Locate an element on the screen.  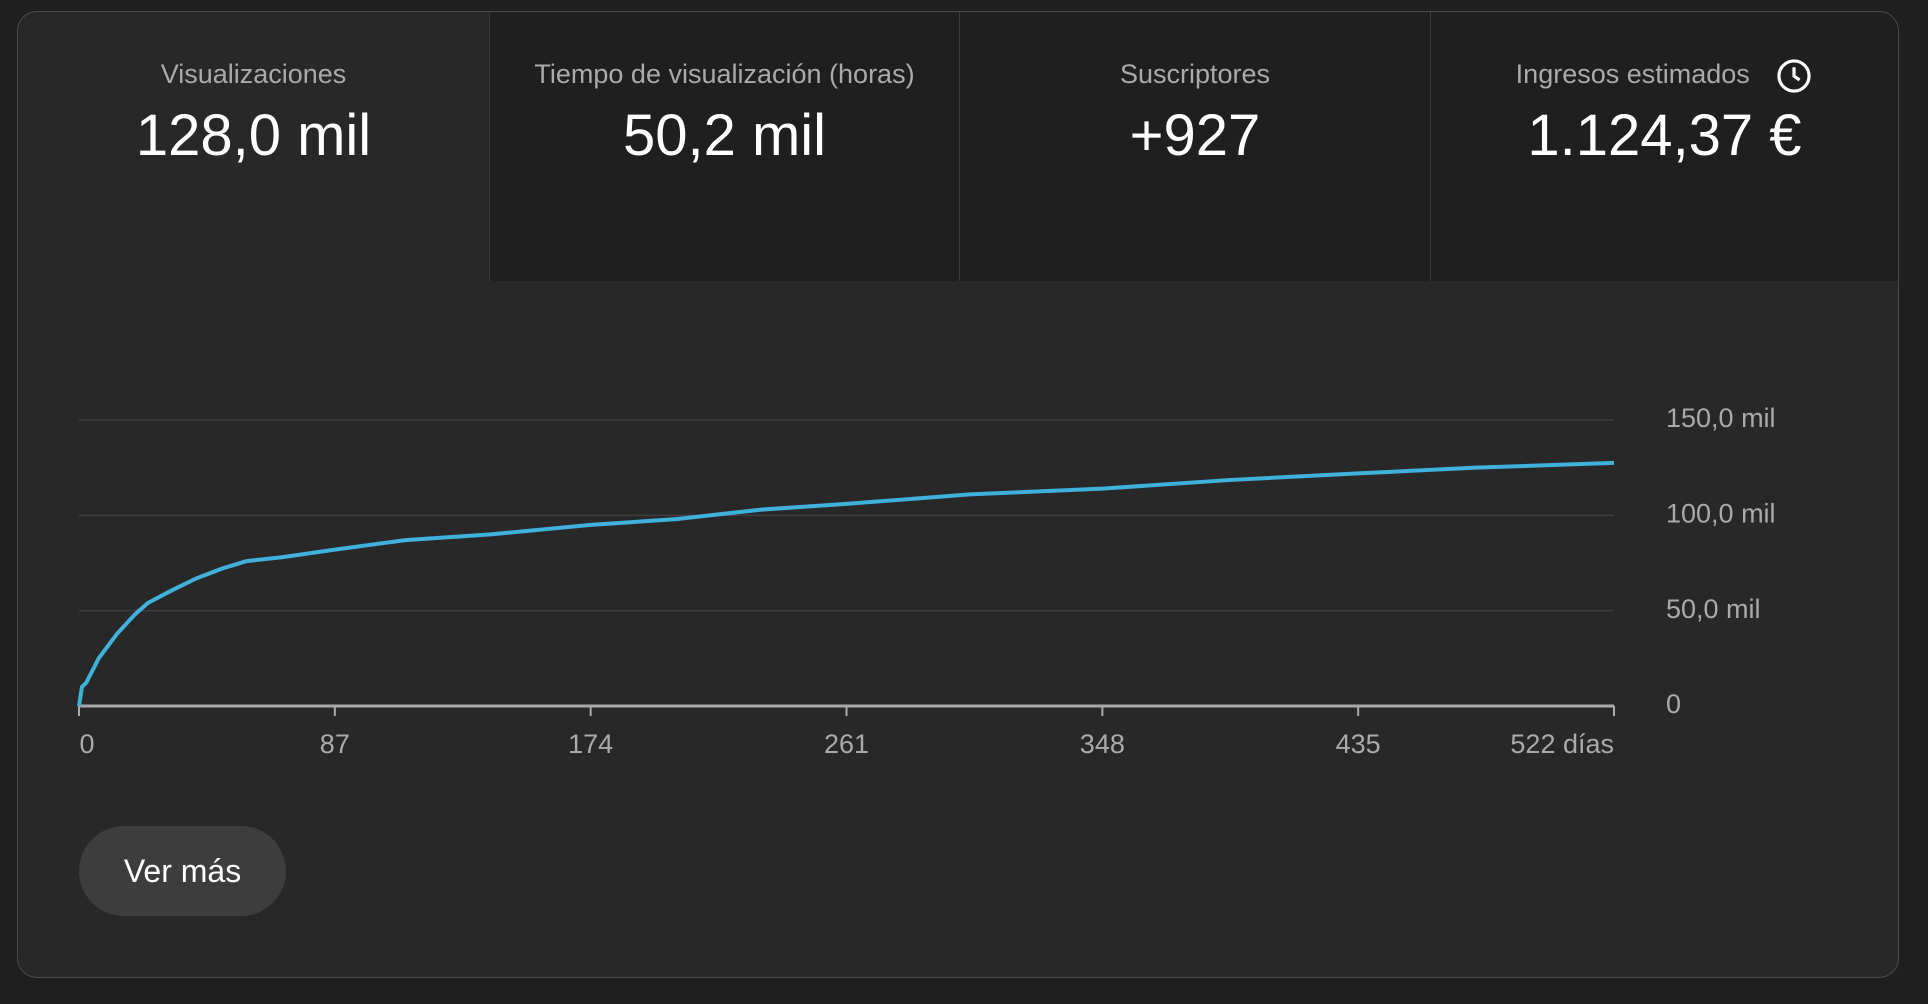
x-tick-label: 522 días is located at coordinates (1562, 744).